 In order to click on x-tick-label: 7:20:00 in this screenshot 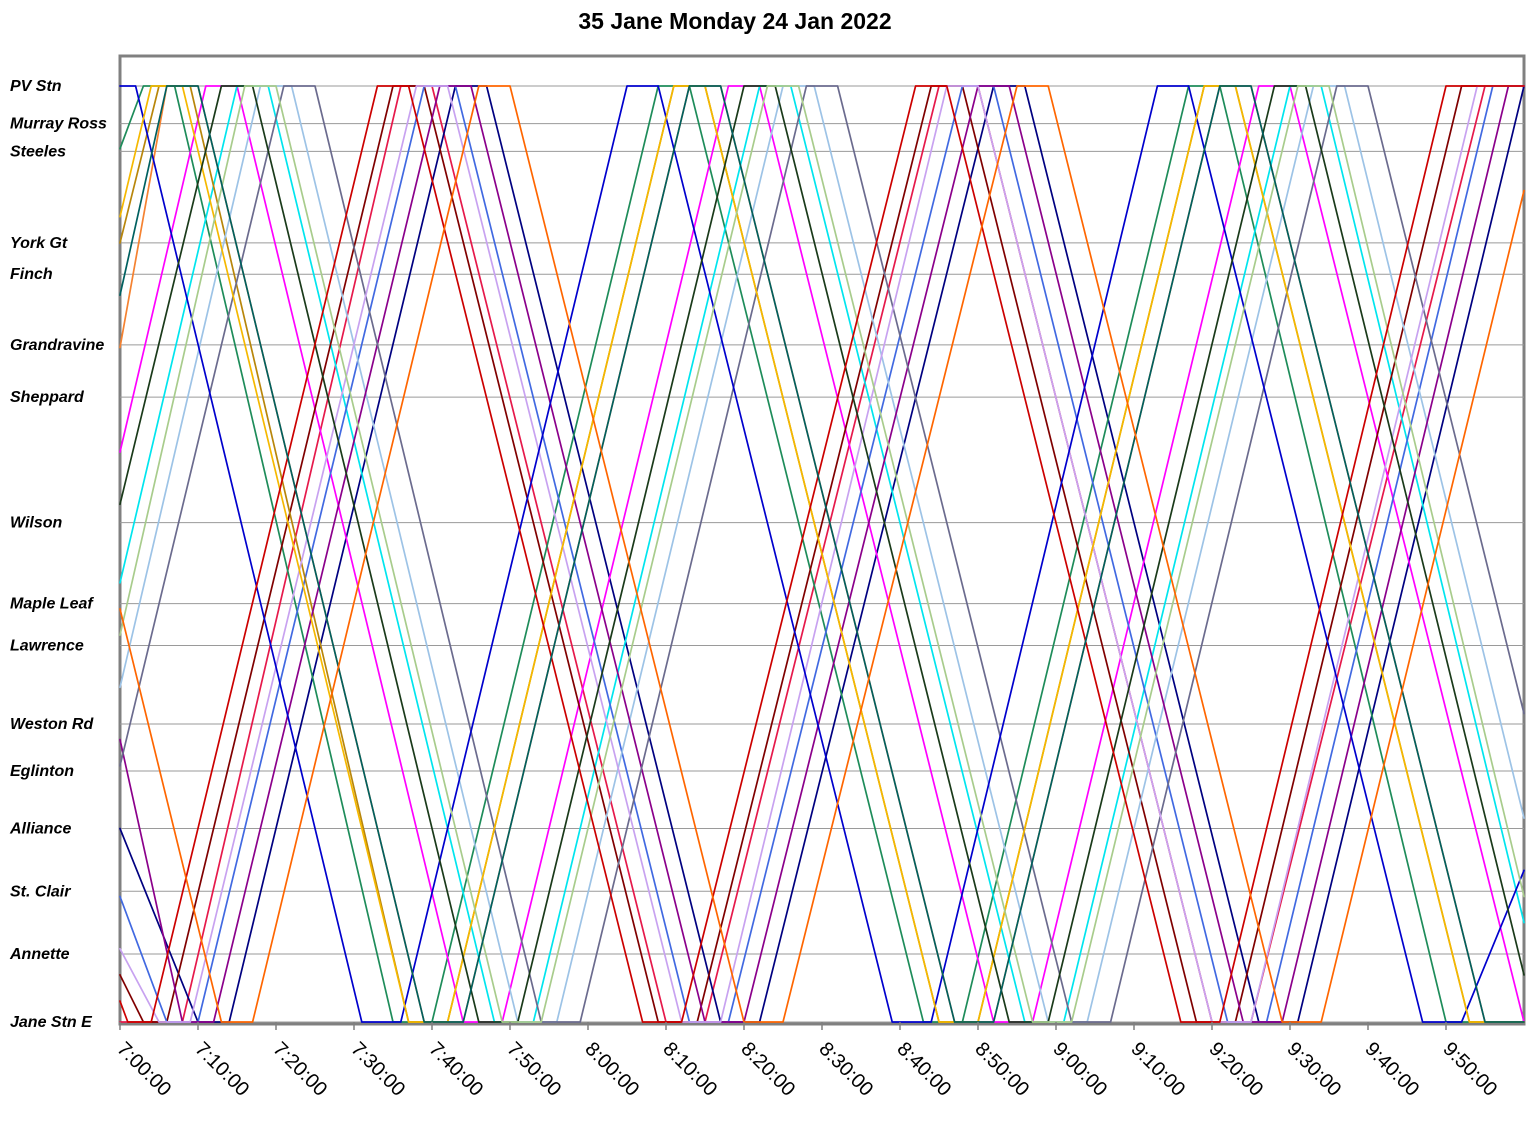, I will do `click(299, 1069)`.